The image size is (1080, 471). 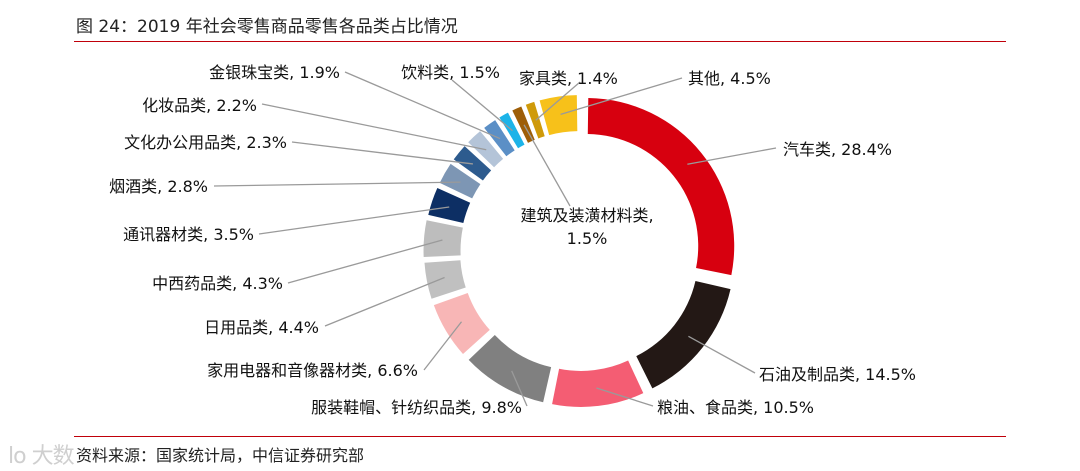 I want to click on source-divider, so click(x=540, y=436).